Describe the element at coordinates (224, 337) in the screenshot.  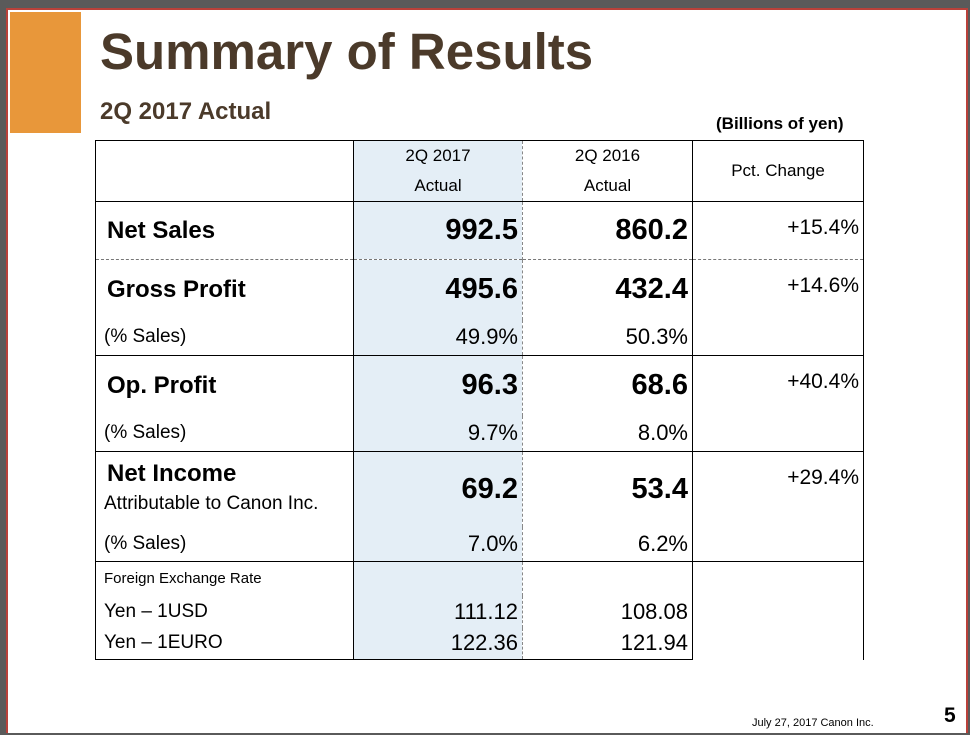
I see `gross-profit-pct-label: (% Sales)` at that location.